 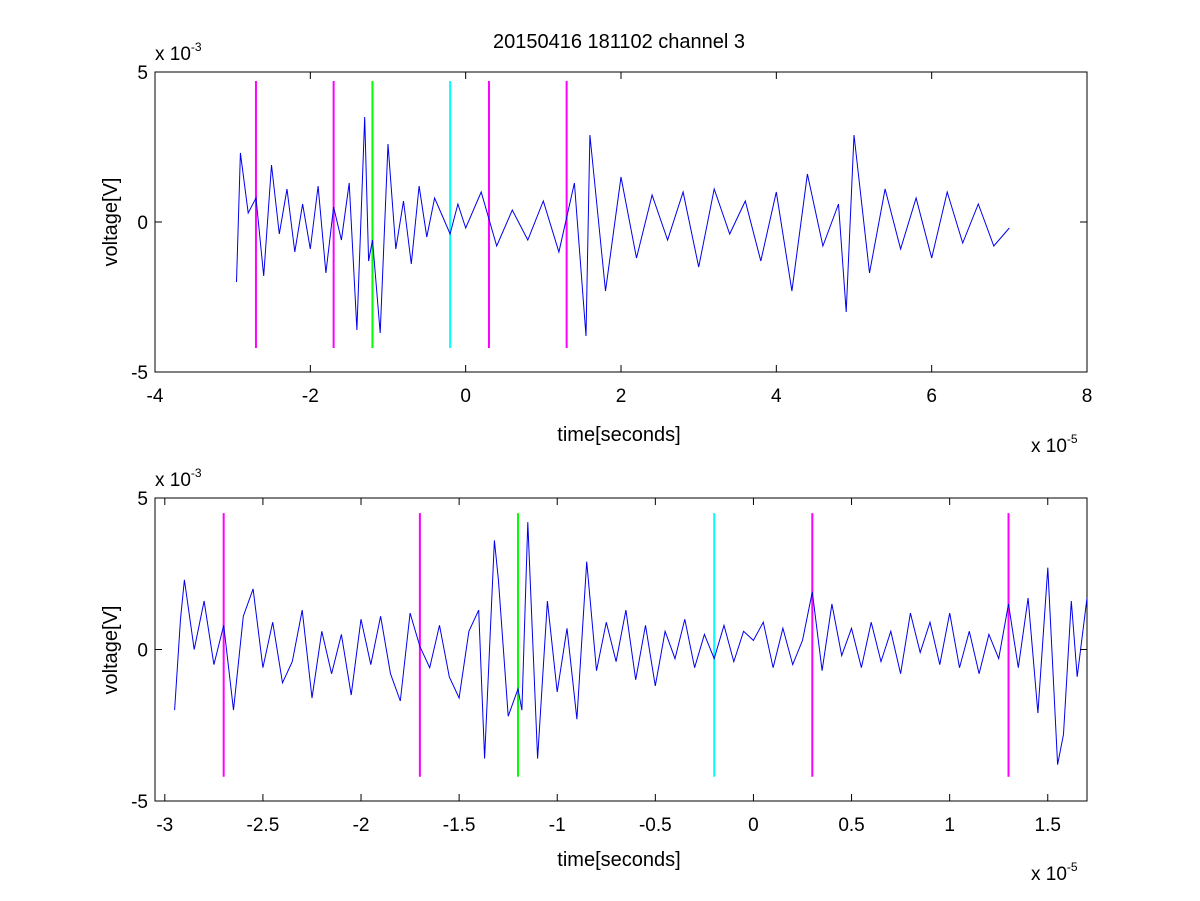 What do you see at coordinates (931, 396) in the screenshot?
I see `x-tick-label: 6` at bounding box center [931, 396].